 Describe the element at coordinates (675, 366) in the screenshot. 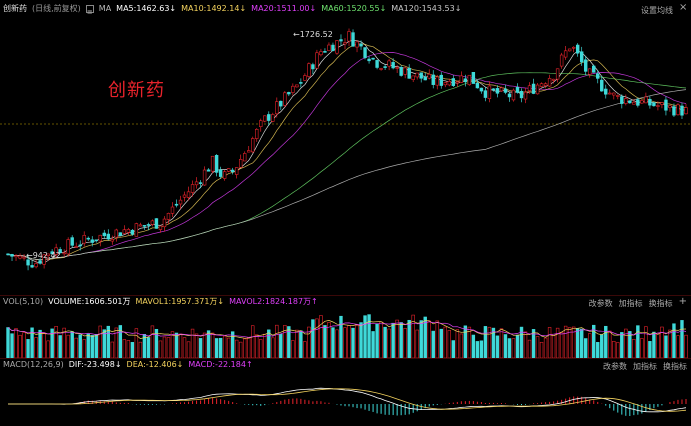

I see `macd-switch-indicator-button: 换指标` at that location.